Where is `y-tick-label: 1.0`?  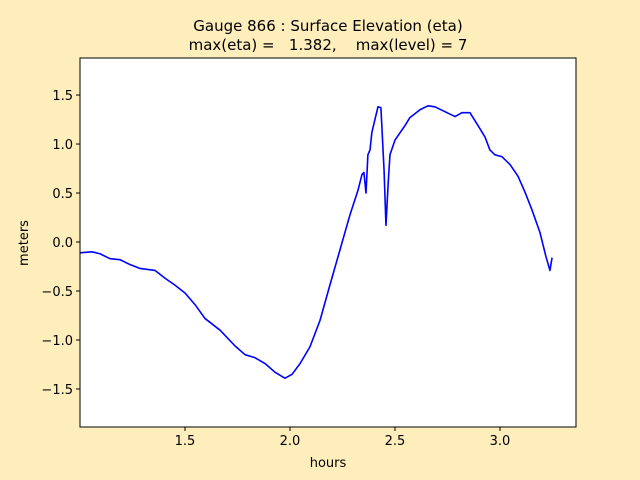 y-tick-label: 1.0 is located at coordinates (62, 145).